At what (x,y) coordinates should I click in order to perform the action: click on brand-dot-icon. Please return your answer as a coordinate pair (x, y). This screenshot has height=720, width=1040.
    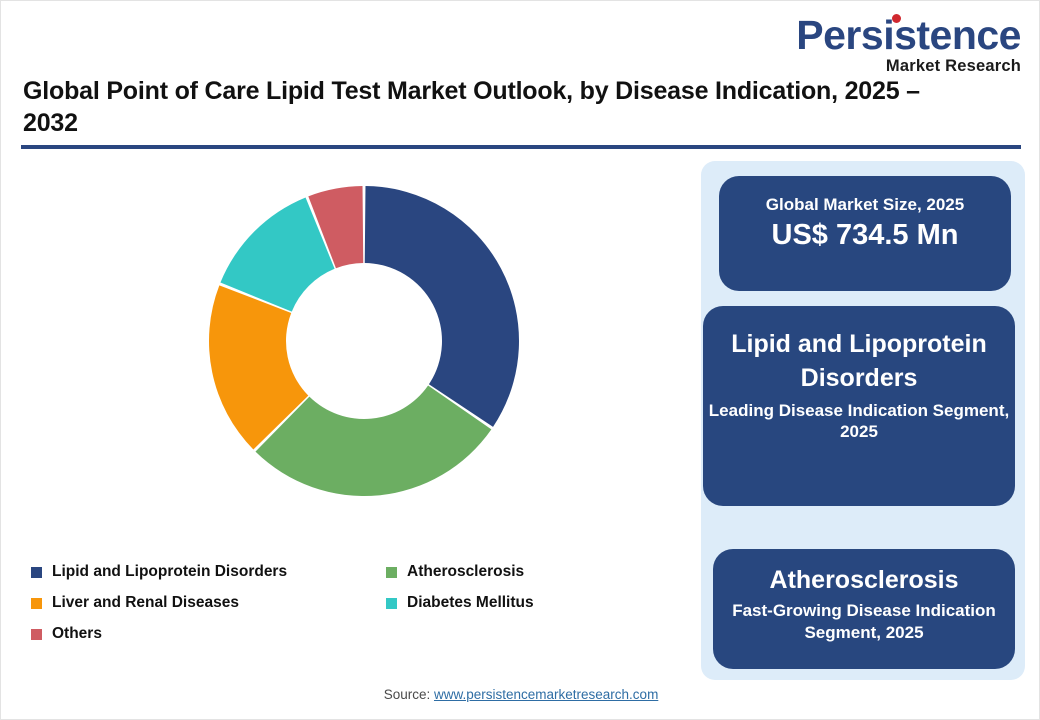
    Looking at the image, I should click on (897, 18).